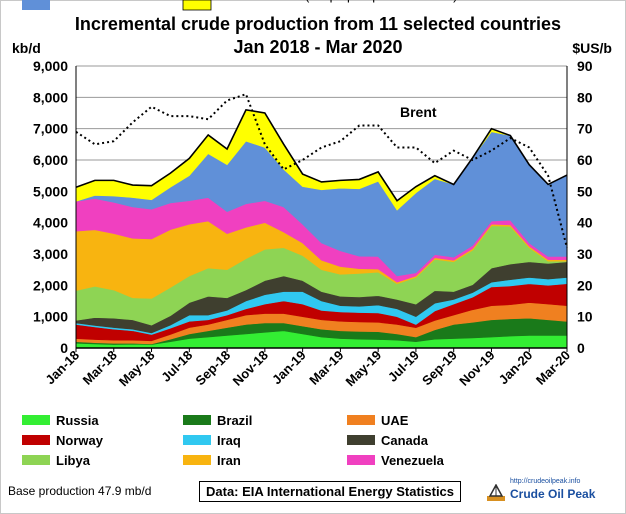 This screenshot has height=514, width=626. What do you see at coordinates (212, 368) in the screenshot?
I see `x-tick-label: Sep-18` at bounding box center [212, 368].